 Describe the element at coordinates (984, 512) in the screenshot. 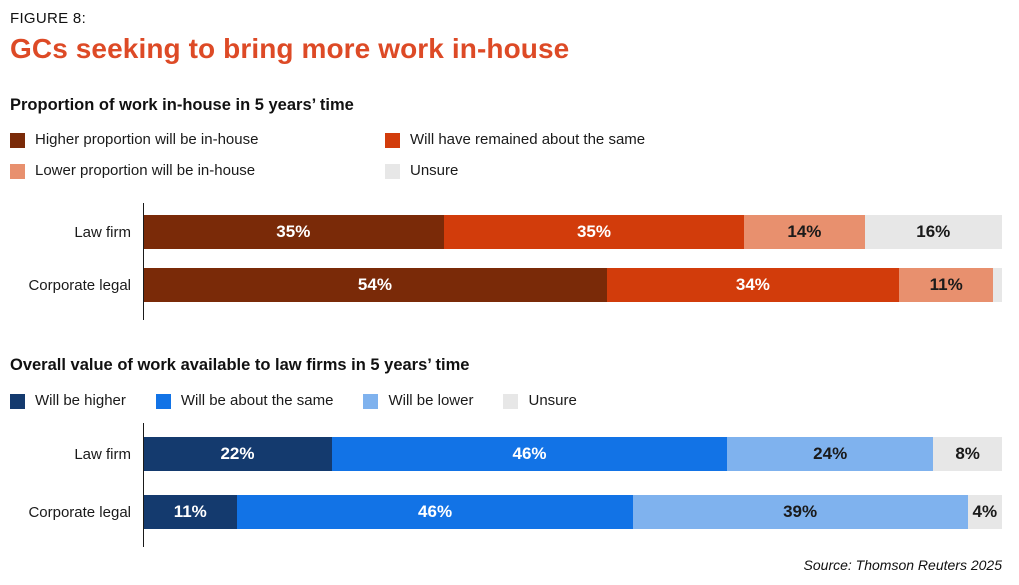

I see `bar-segment: 4%` at that location.